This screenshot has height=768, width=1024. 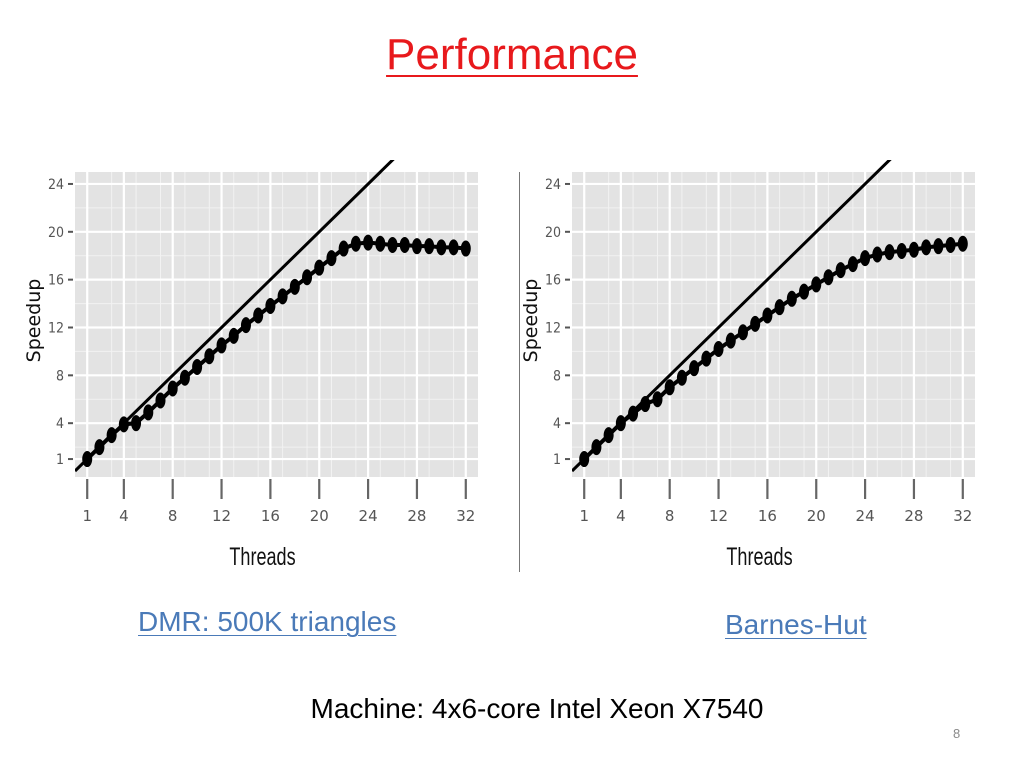 What do you see at coordinates (519, 372) in the screenshot?
I see `chart-divider` at bounding box center [519, 372].